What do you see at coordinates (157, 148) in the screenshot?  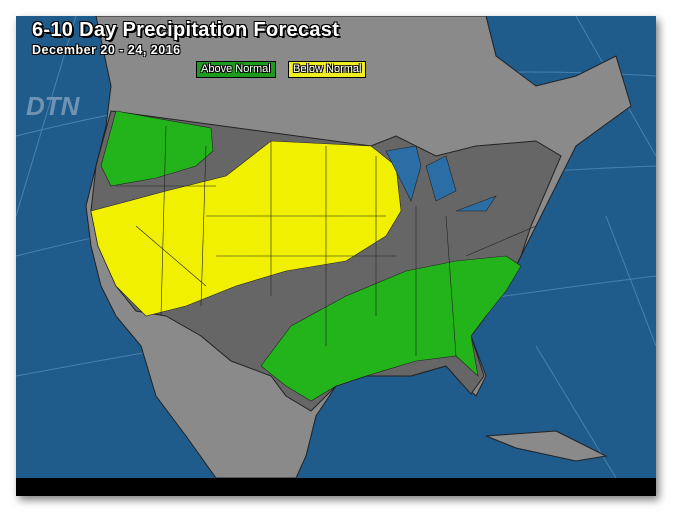 I see `above-normal-northwest` at bounding box center [157, 148].